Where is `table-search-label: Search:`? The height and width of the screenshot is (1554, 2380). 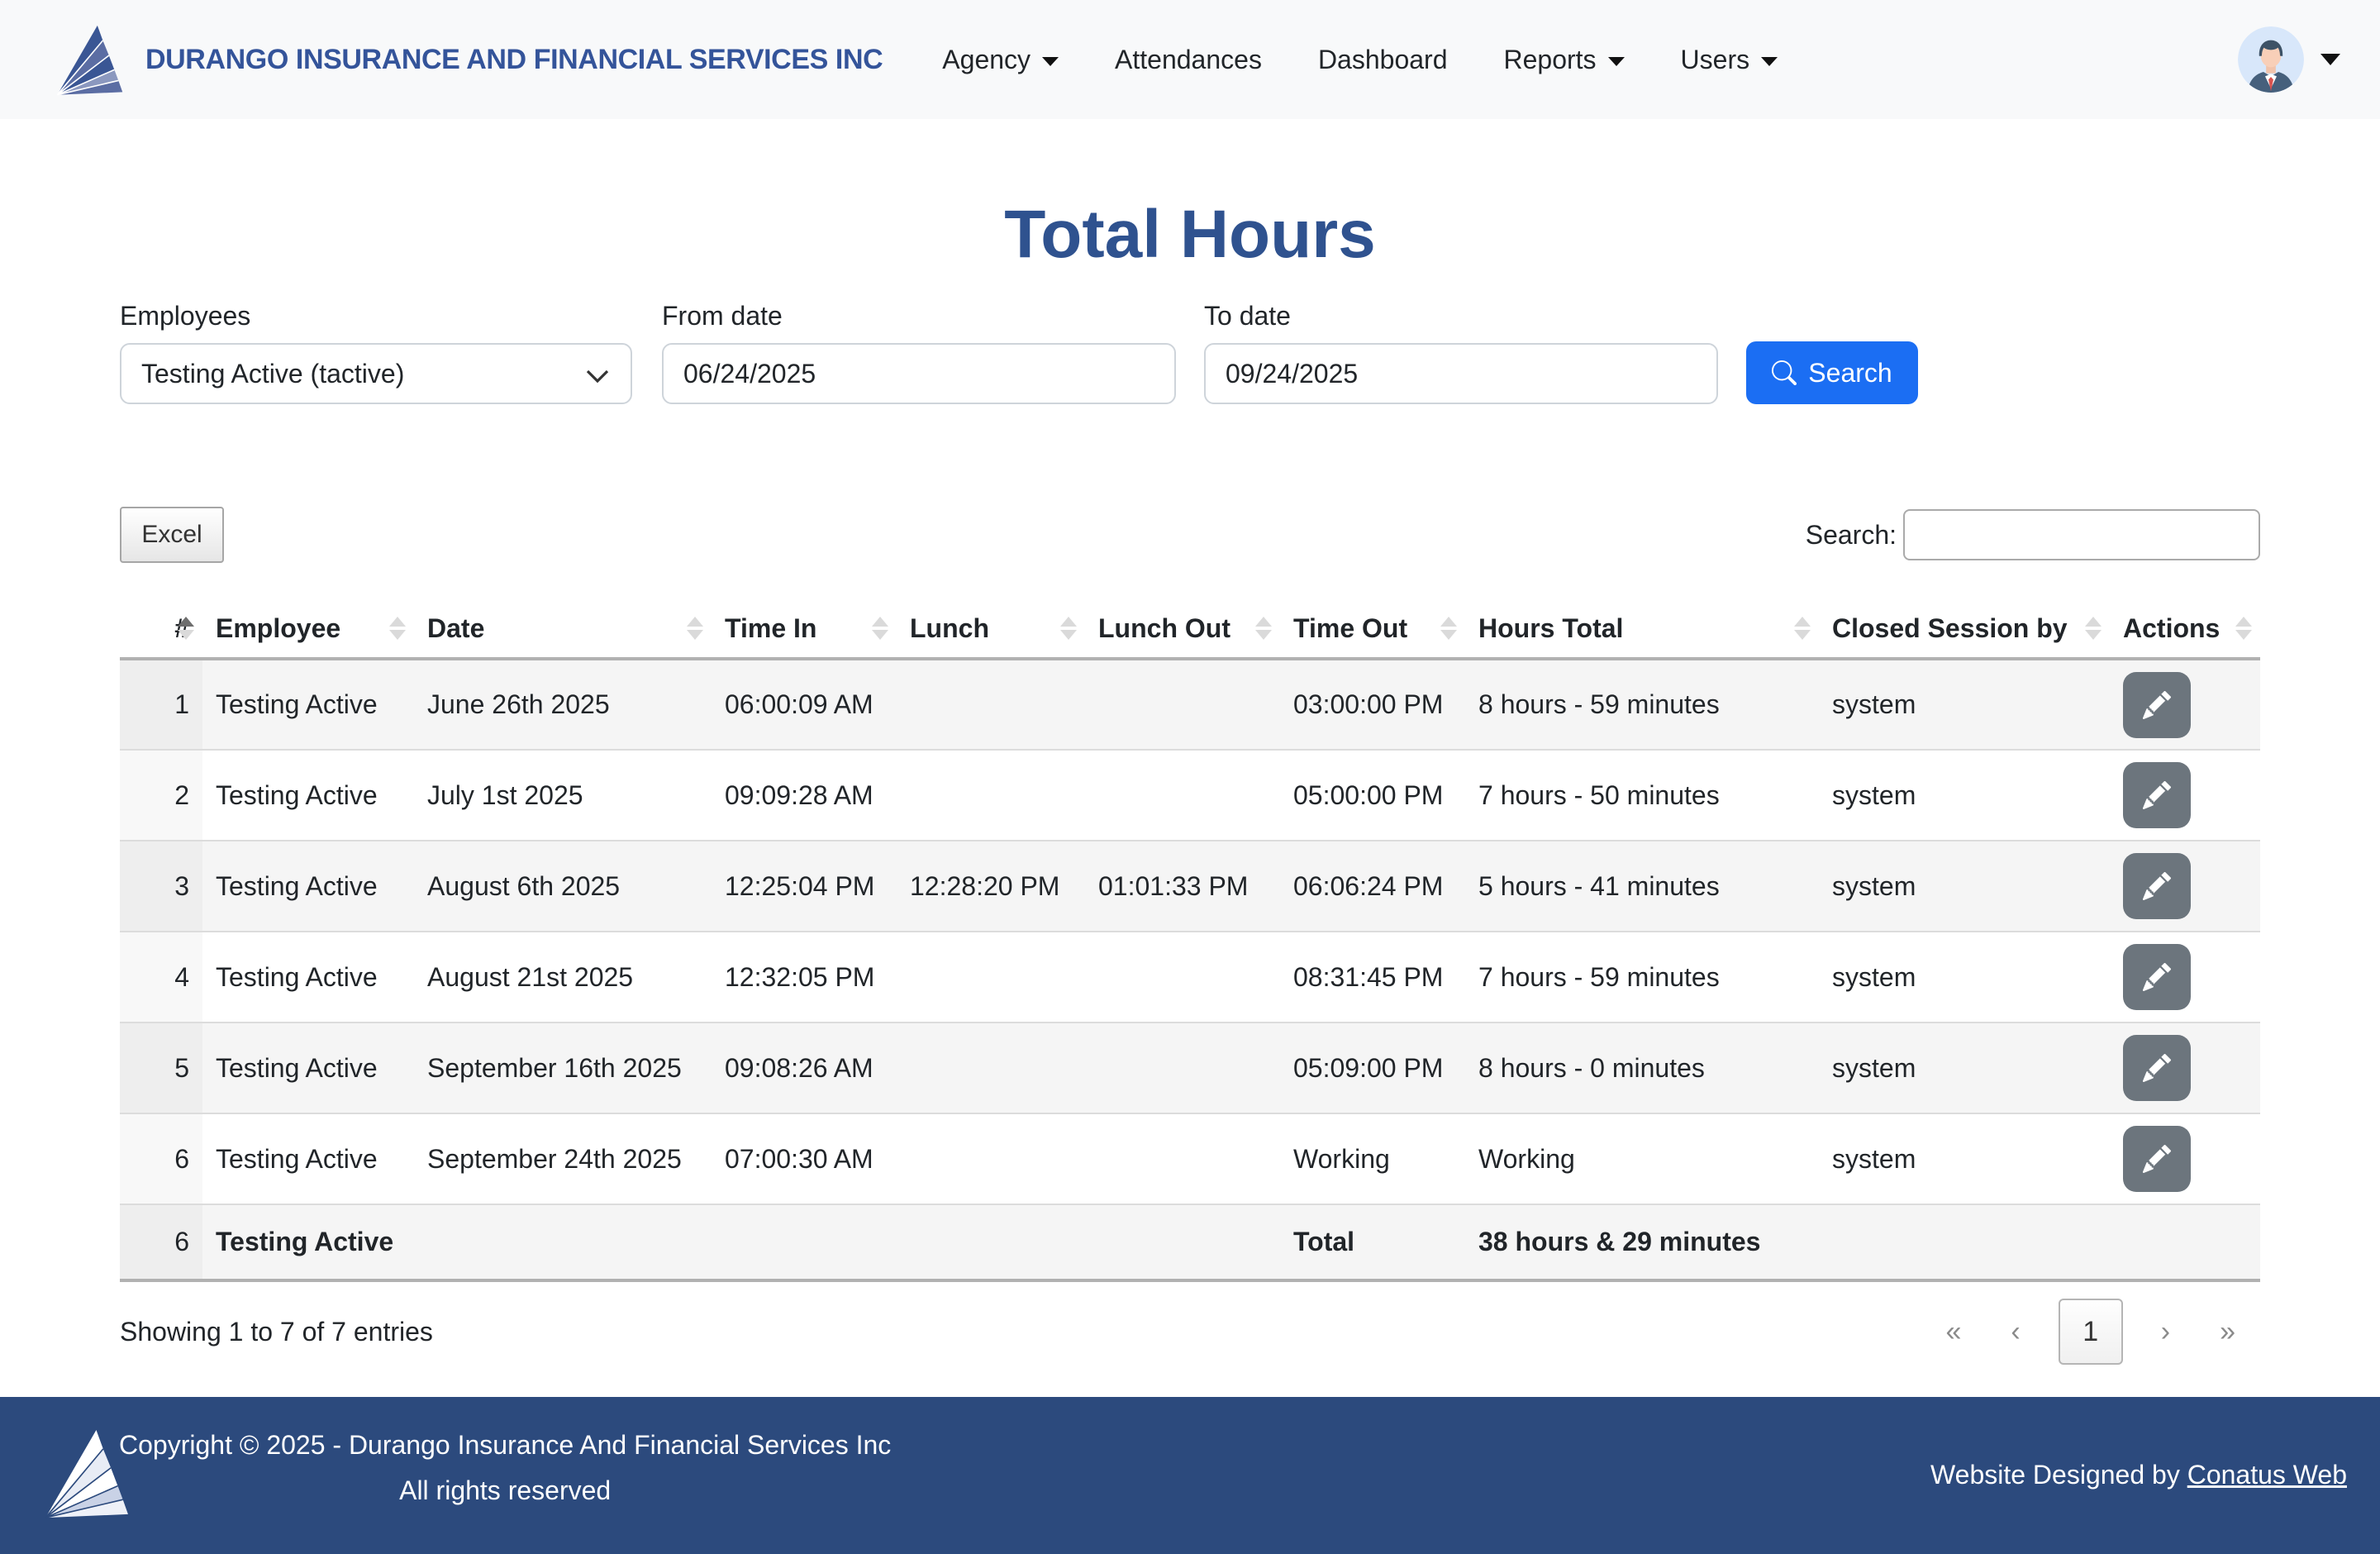
table-search-label: Search: is located at coordinates (1851, 534).